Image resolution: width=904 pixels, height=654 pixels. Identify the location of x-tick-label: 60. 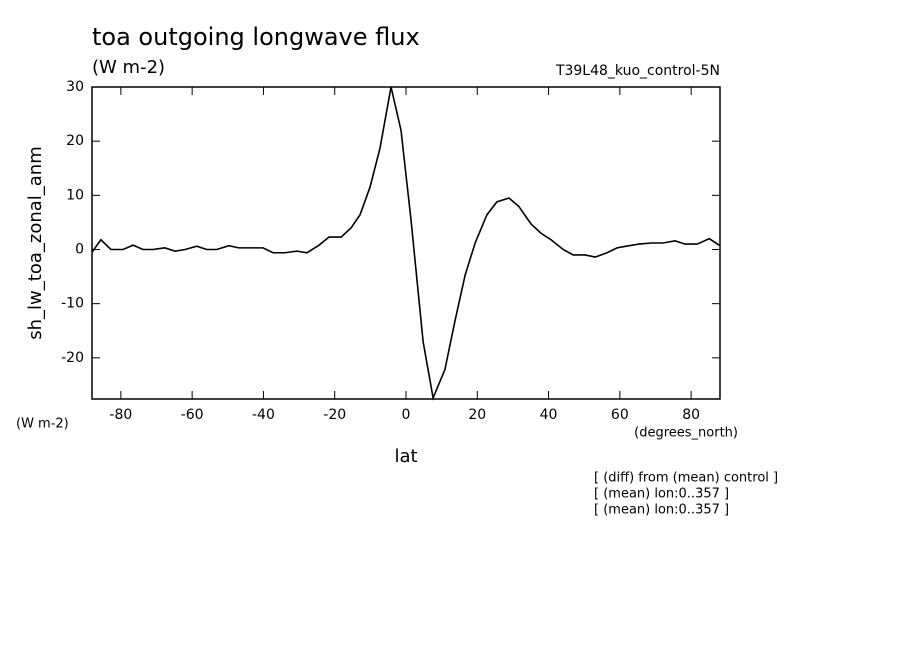
(620, 415).